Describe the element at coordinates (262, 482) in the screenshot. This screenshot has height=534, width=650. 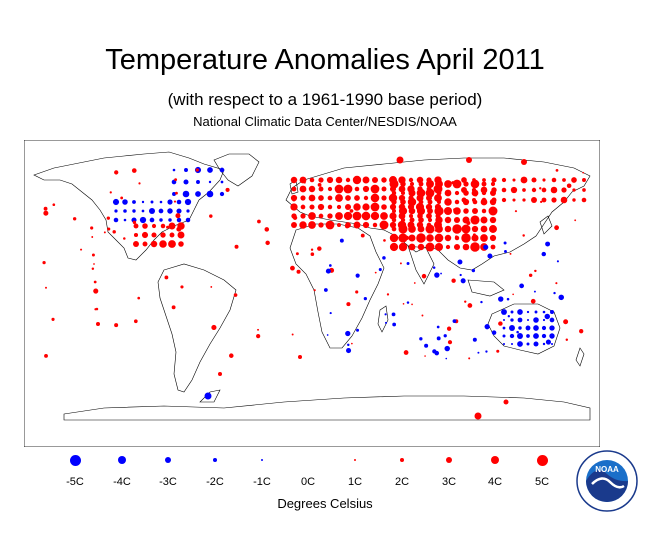
I see `legend-label: -1C` at that location.